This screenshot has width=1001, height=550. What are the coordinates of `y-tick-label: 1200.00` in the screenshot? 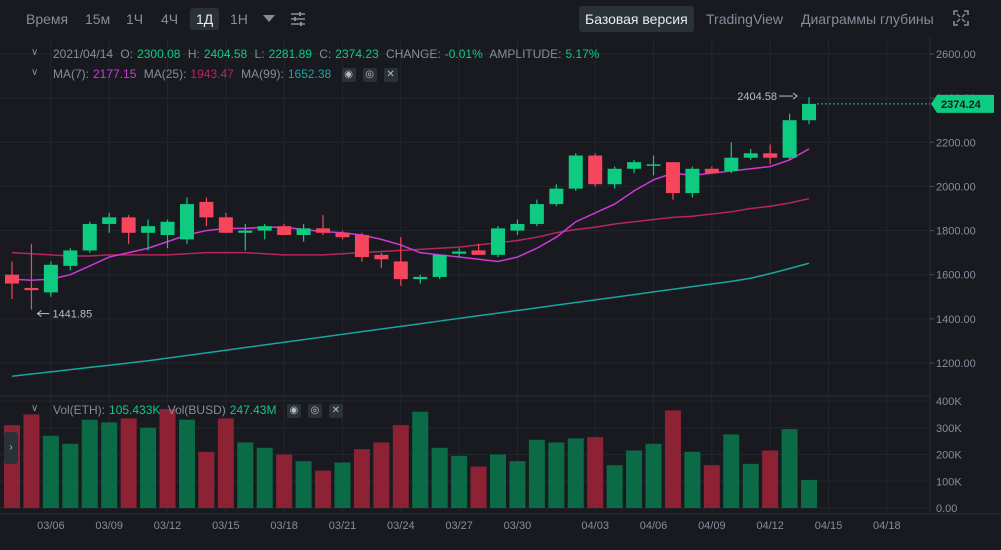 It's located at (956, 364).